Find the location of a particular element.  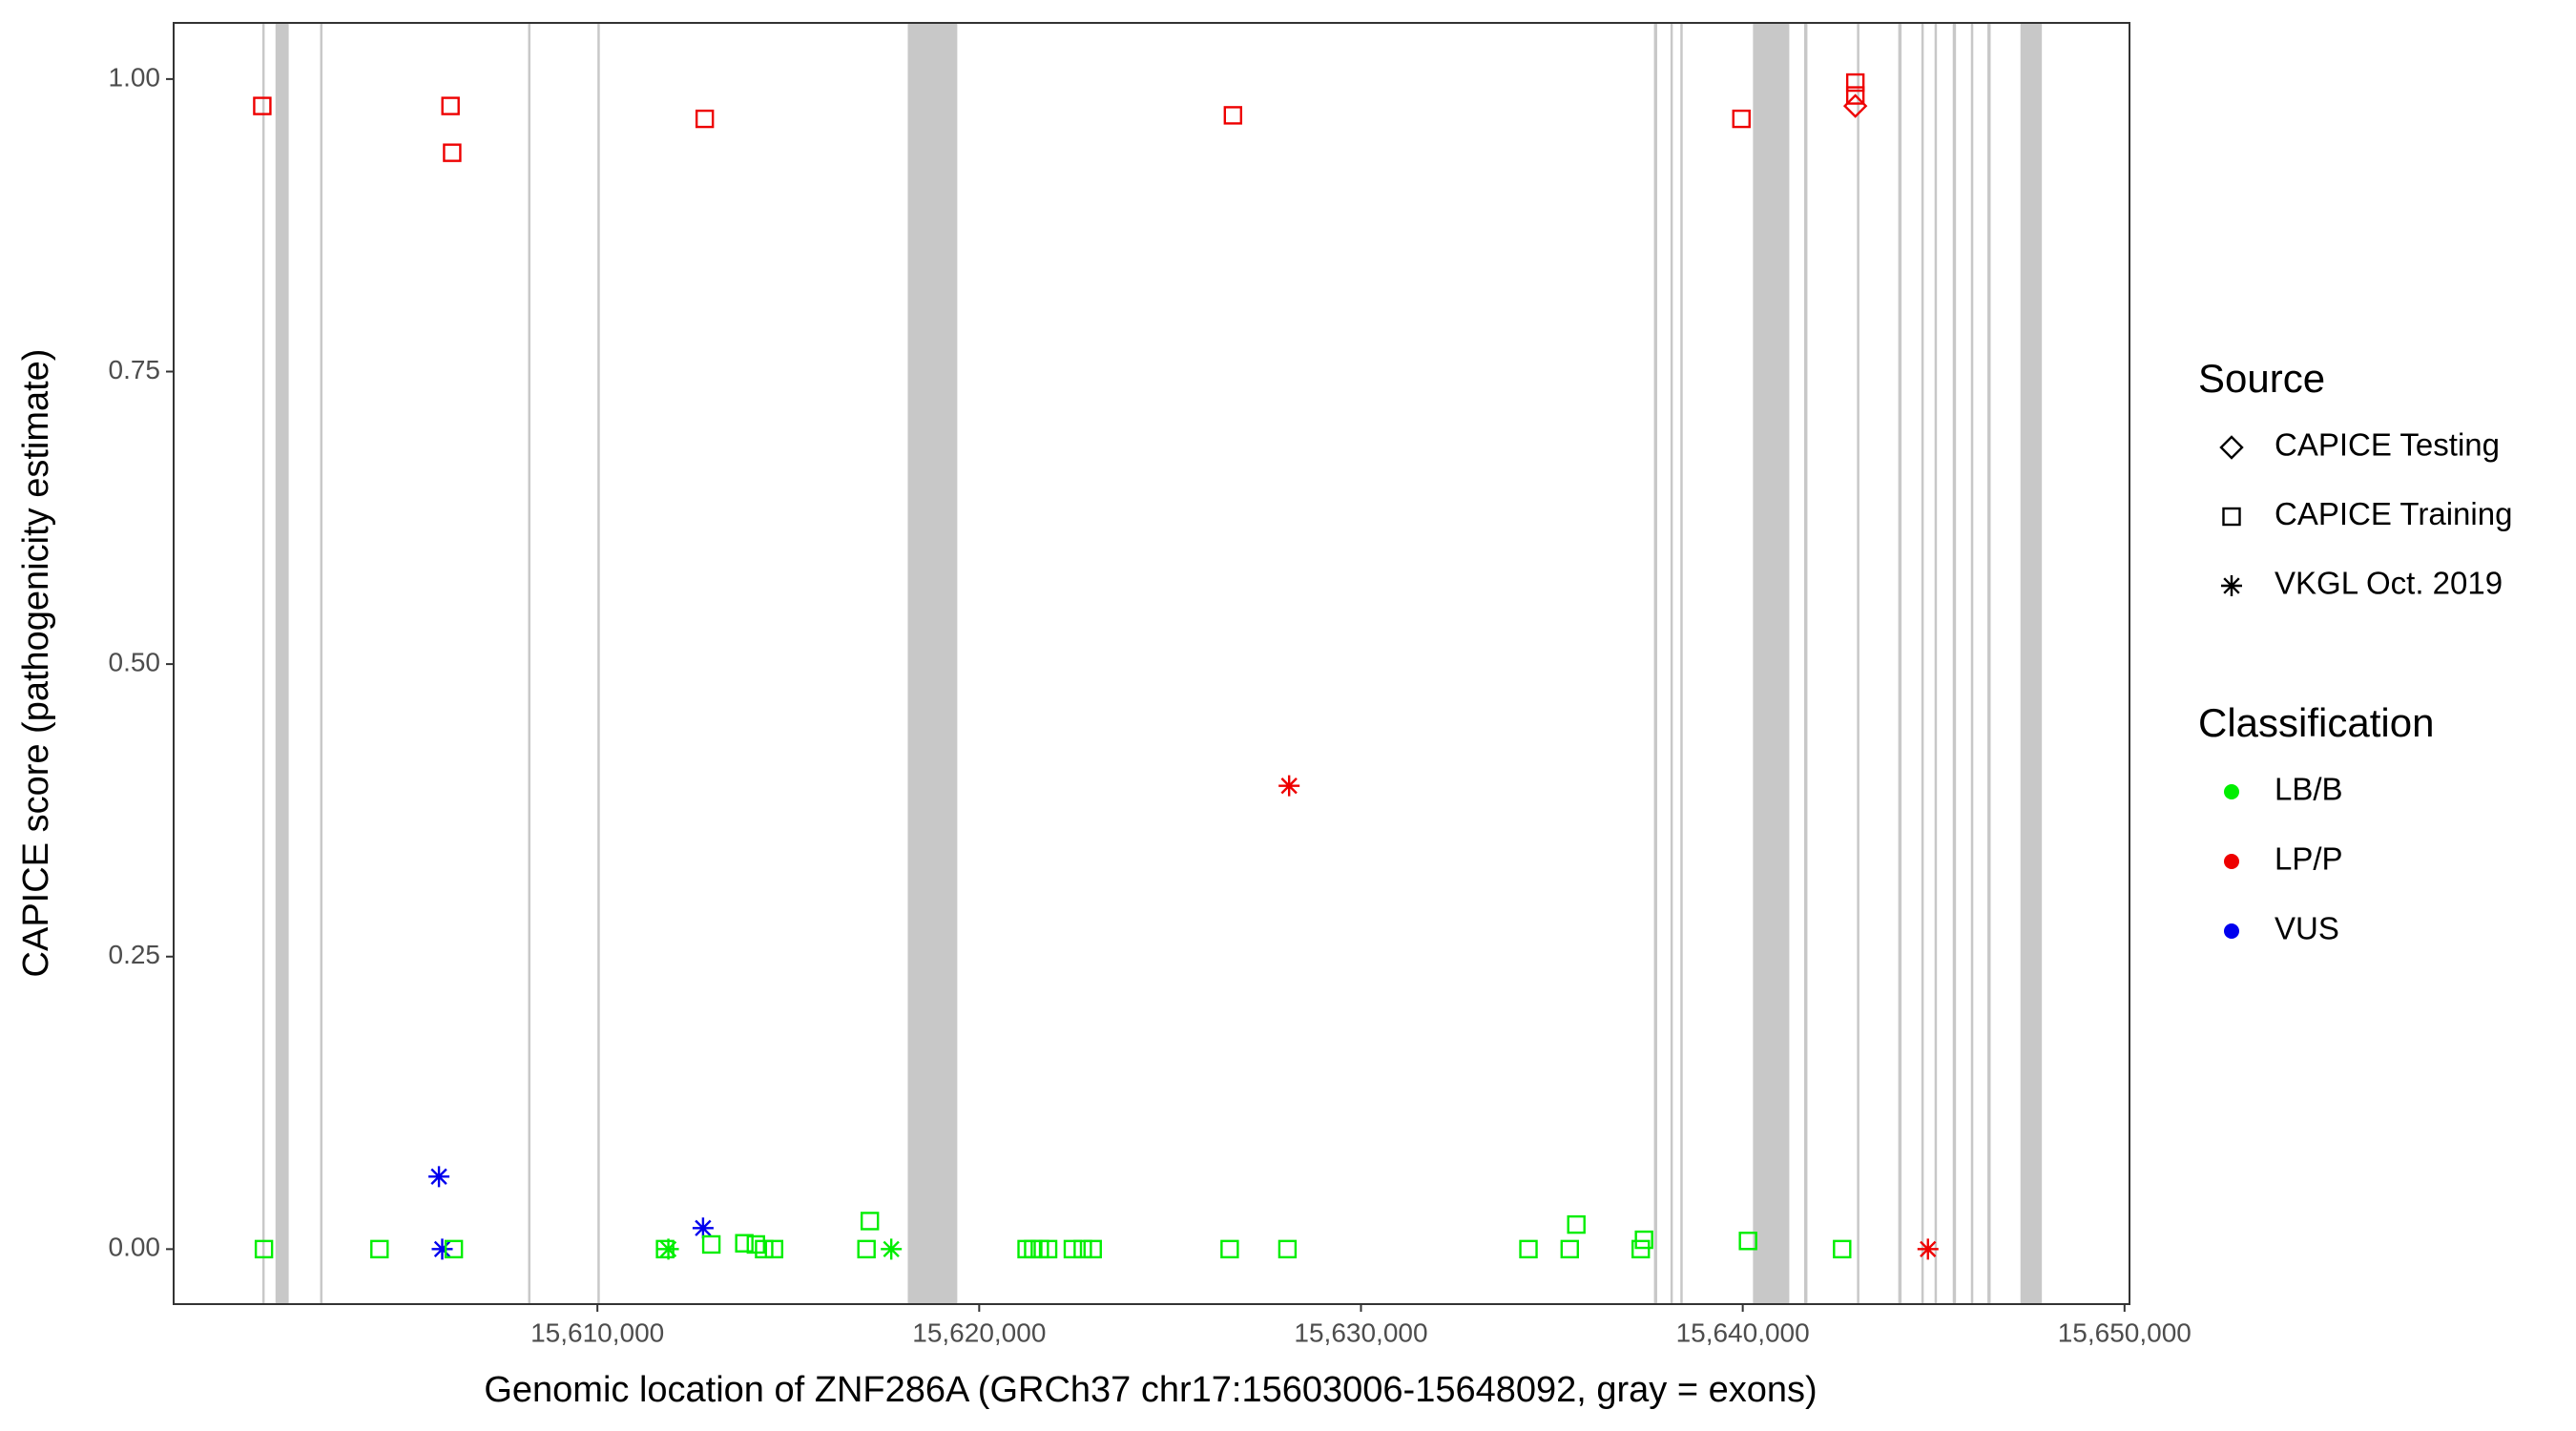

y-tick-label: 0.00 is located at coordinates (135, 1247).